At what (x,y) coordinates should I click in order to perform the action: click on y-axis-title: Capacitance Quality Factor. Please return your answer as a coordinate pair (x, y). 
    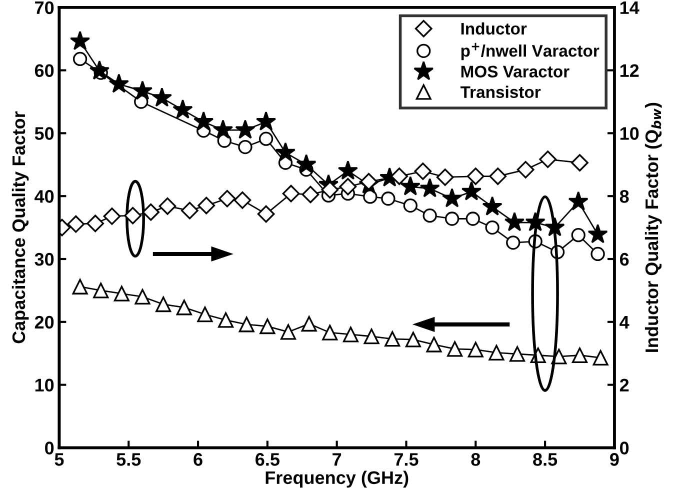
    Looking at the image, I should click on (20, 227).